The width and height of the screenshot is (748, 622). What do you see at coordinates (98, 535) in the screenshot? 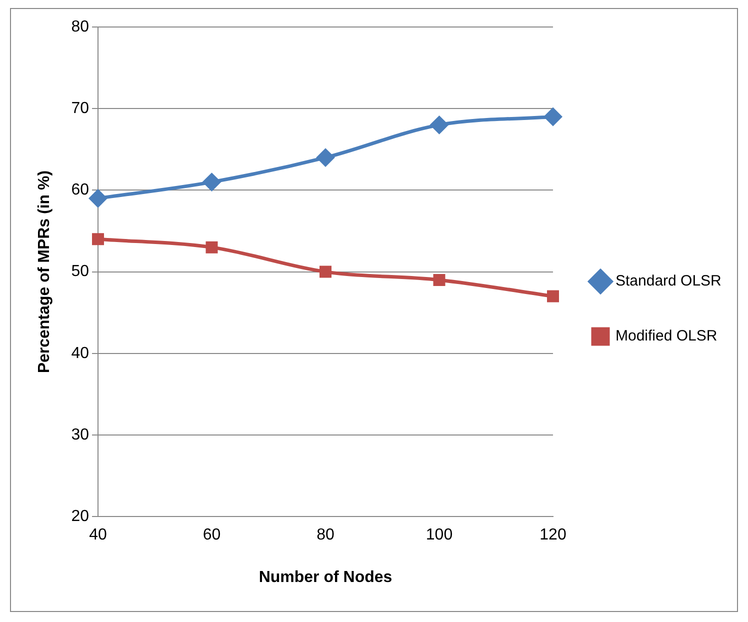
I see `x-tick-label: 40` at bounding box center [98, 535].